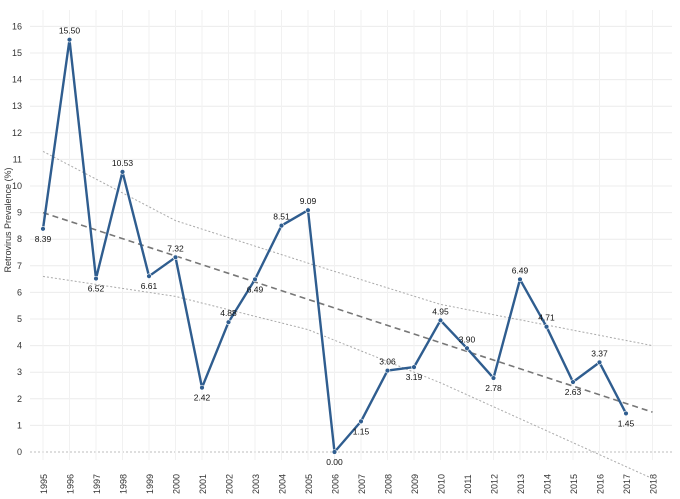 This screenshot has height=499, width=680. What do you see at coordinates (19, 452) in the screenshot?
I see `y-tick-label: 0` at bounding box center [19, 452].